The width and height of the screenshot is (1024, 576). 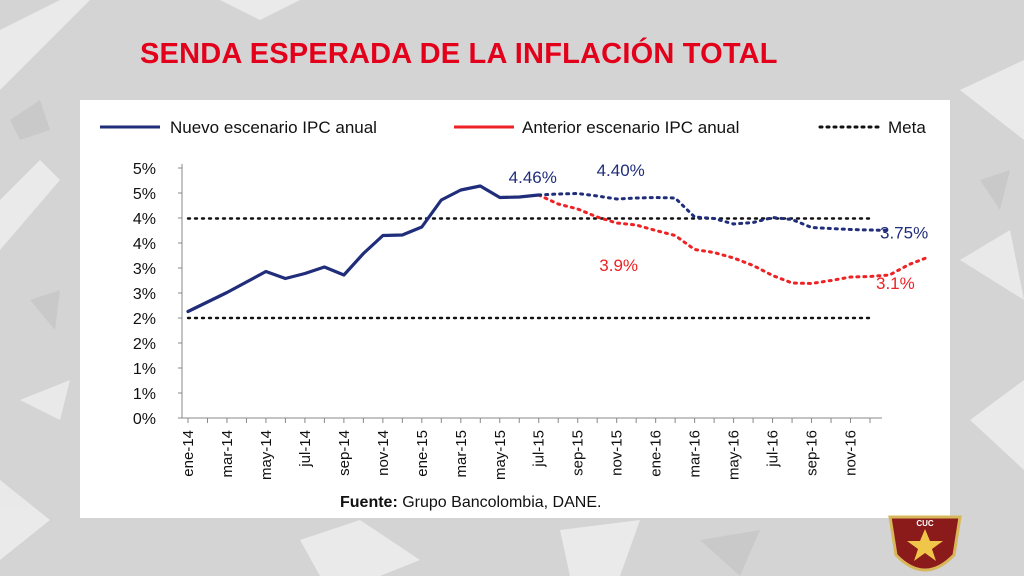 What do you see at coordinates (539, 449) in the screenshot?
I see `x-tick-label: jul-15` at bounding box center [539, 449].